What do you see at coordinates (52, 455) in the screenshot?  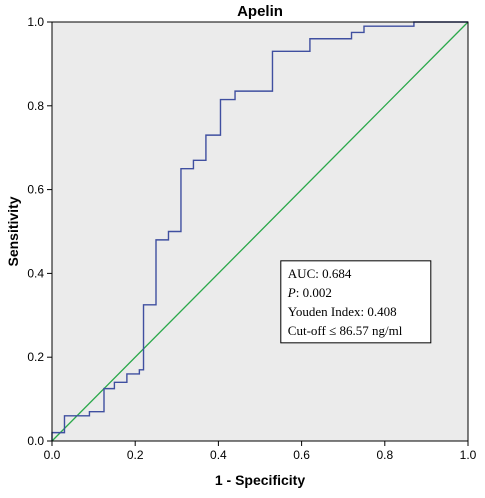 I see `x-tick-label: 0.0` at bounding box center [52, 455].